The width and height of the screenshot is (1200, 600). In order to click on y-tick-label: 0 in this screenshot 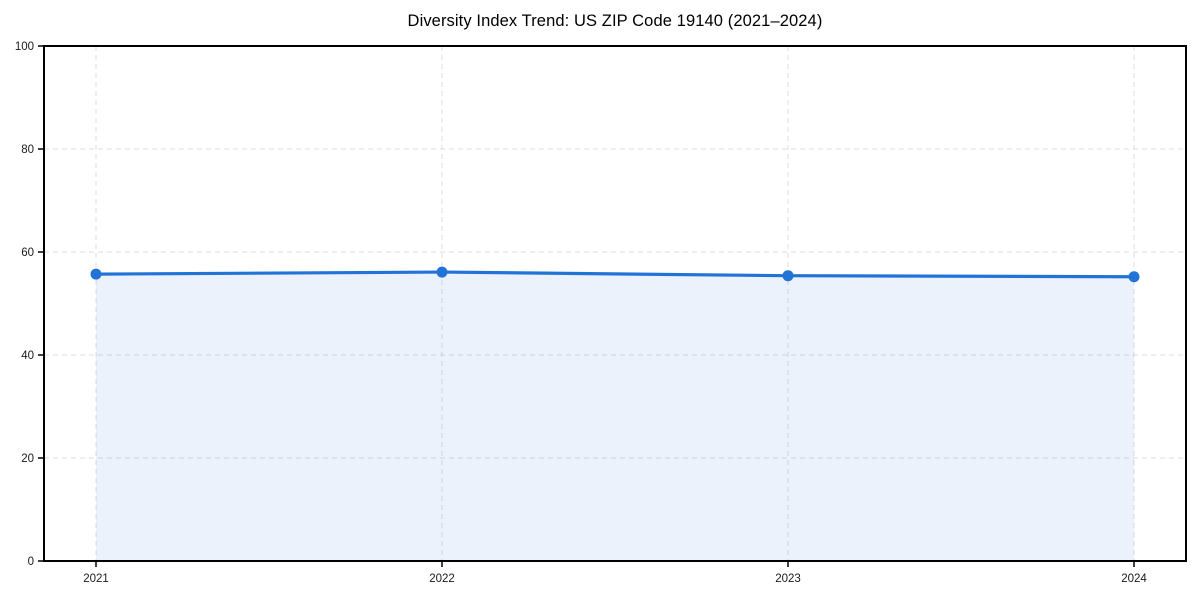, I will do `click(31, 562)`.